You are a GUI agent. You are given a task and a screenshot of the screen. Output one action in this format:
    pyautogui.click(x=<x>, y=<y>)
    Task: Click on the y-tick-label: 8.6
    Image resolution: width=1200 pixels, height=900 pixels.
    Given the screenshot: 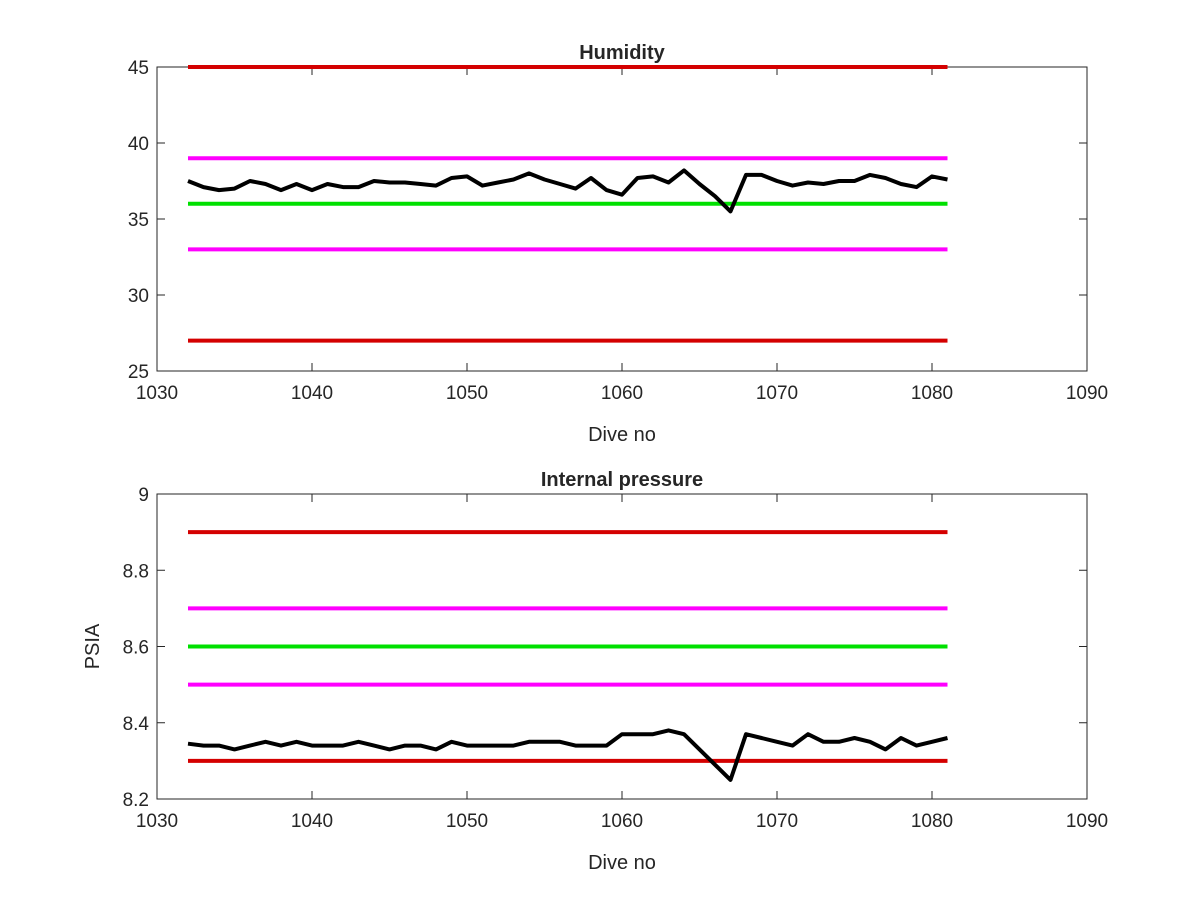 What is the action you would take?
    pyautogui.click(x=136, y=648)
    